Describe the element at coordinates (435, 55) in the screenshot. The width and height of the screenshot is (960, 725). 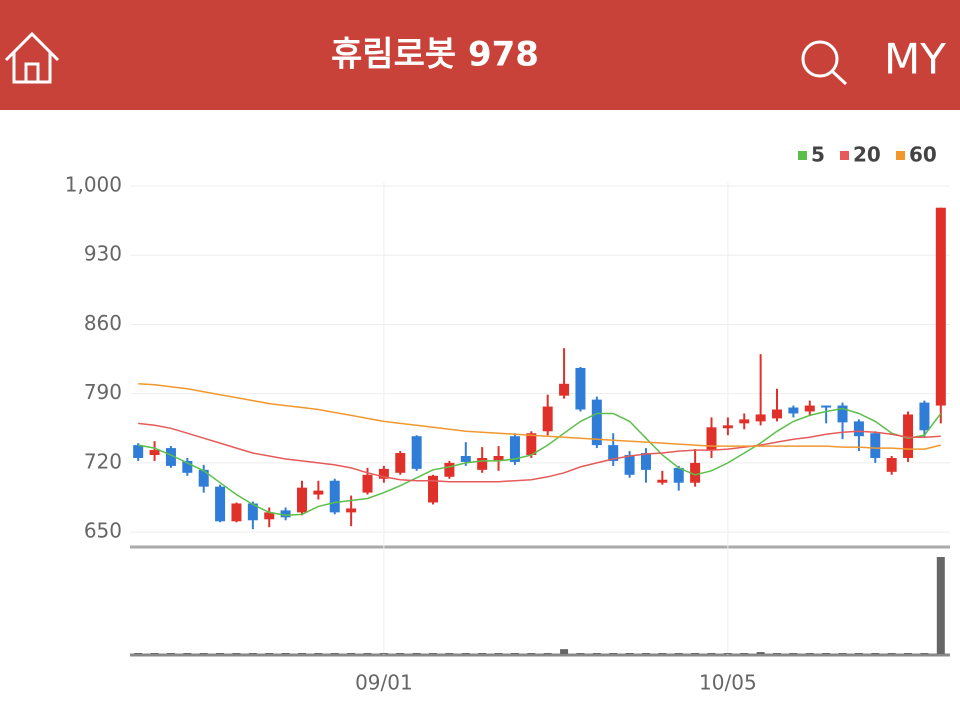
I see `header-title: 휴림로봇 978` at that location.